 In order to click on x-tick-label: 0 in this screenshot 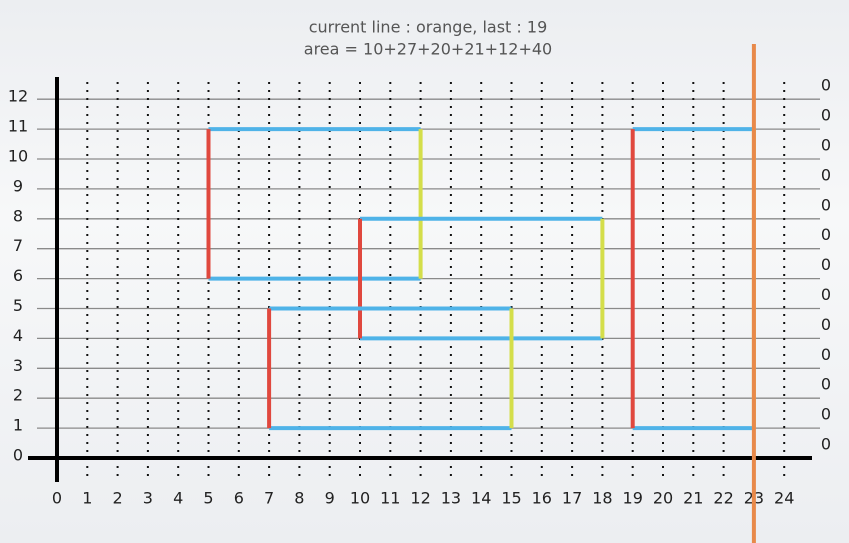, I will do `click(57, 498)`.